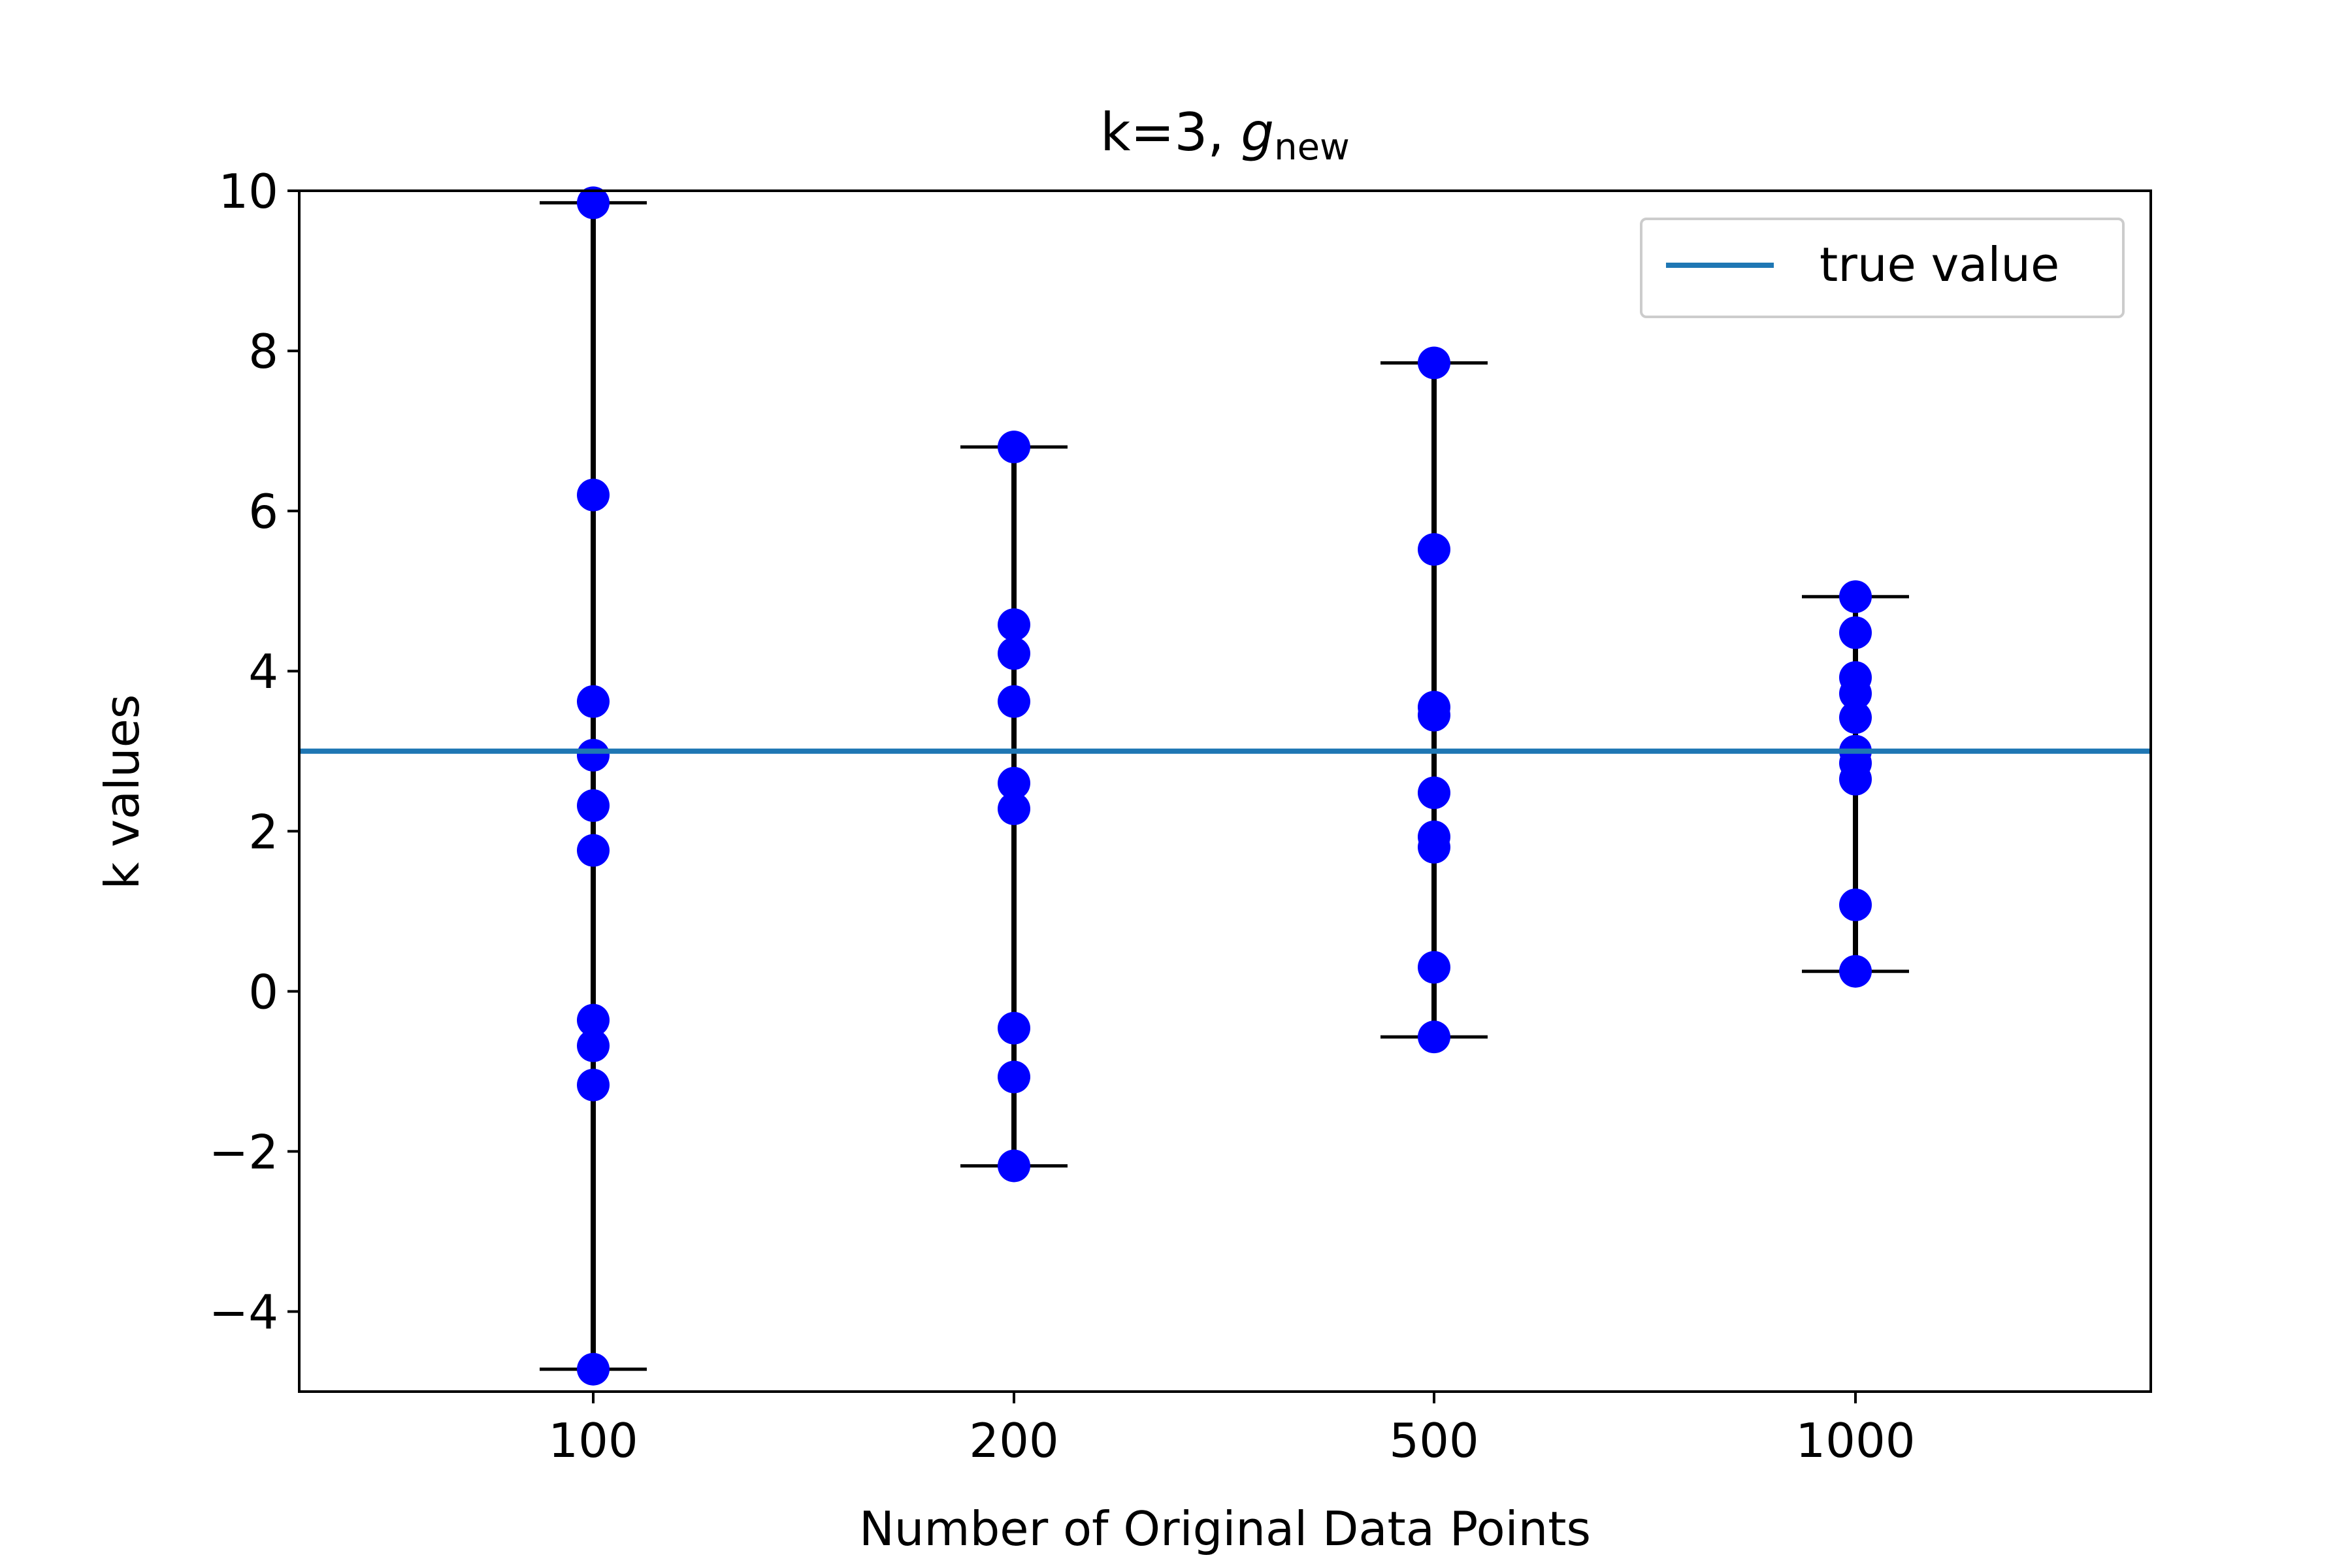 This screenshot has width=2352, height=1568. I want to click on legend-box, so click(1882, 268).